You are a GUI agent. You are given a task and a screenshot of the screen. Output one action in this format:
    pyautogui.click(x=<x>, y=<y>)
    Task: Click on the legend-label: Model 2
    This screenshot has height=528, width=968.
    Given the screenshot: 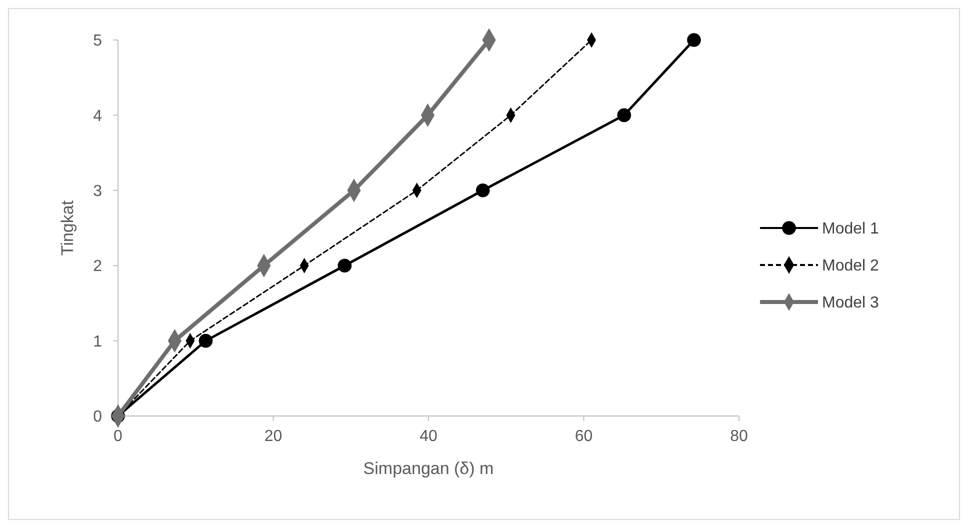 What is the action you would take?
    pyautogui.click(x=851, y=266)
    